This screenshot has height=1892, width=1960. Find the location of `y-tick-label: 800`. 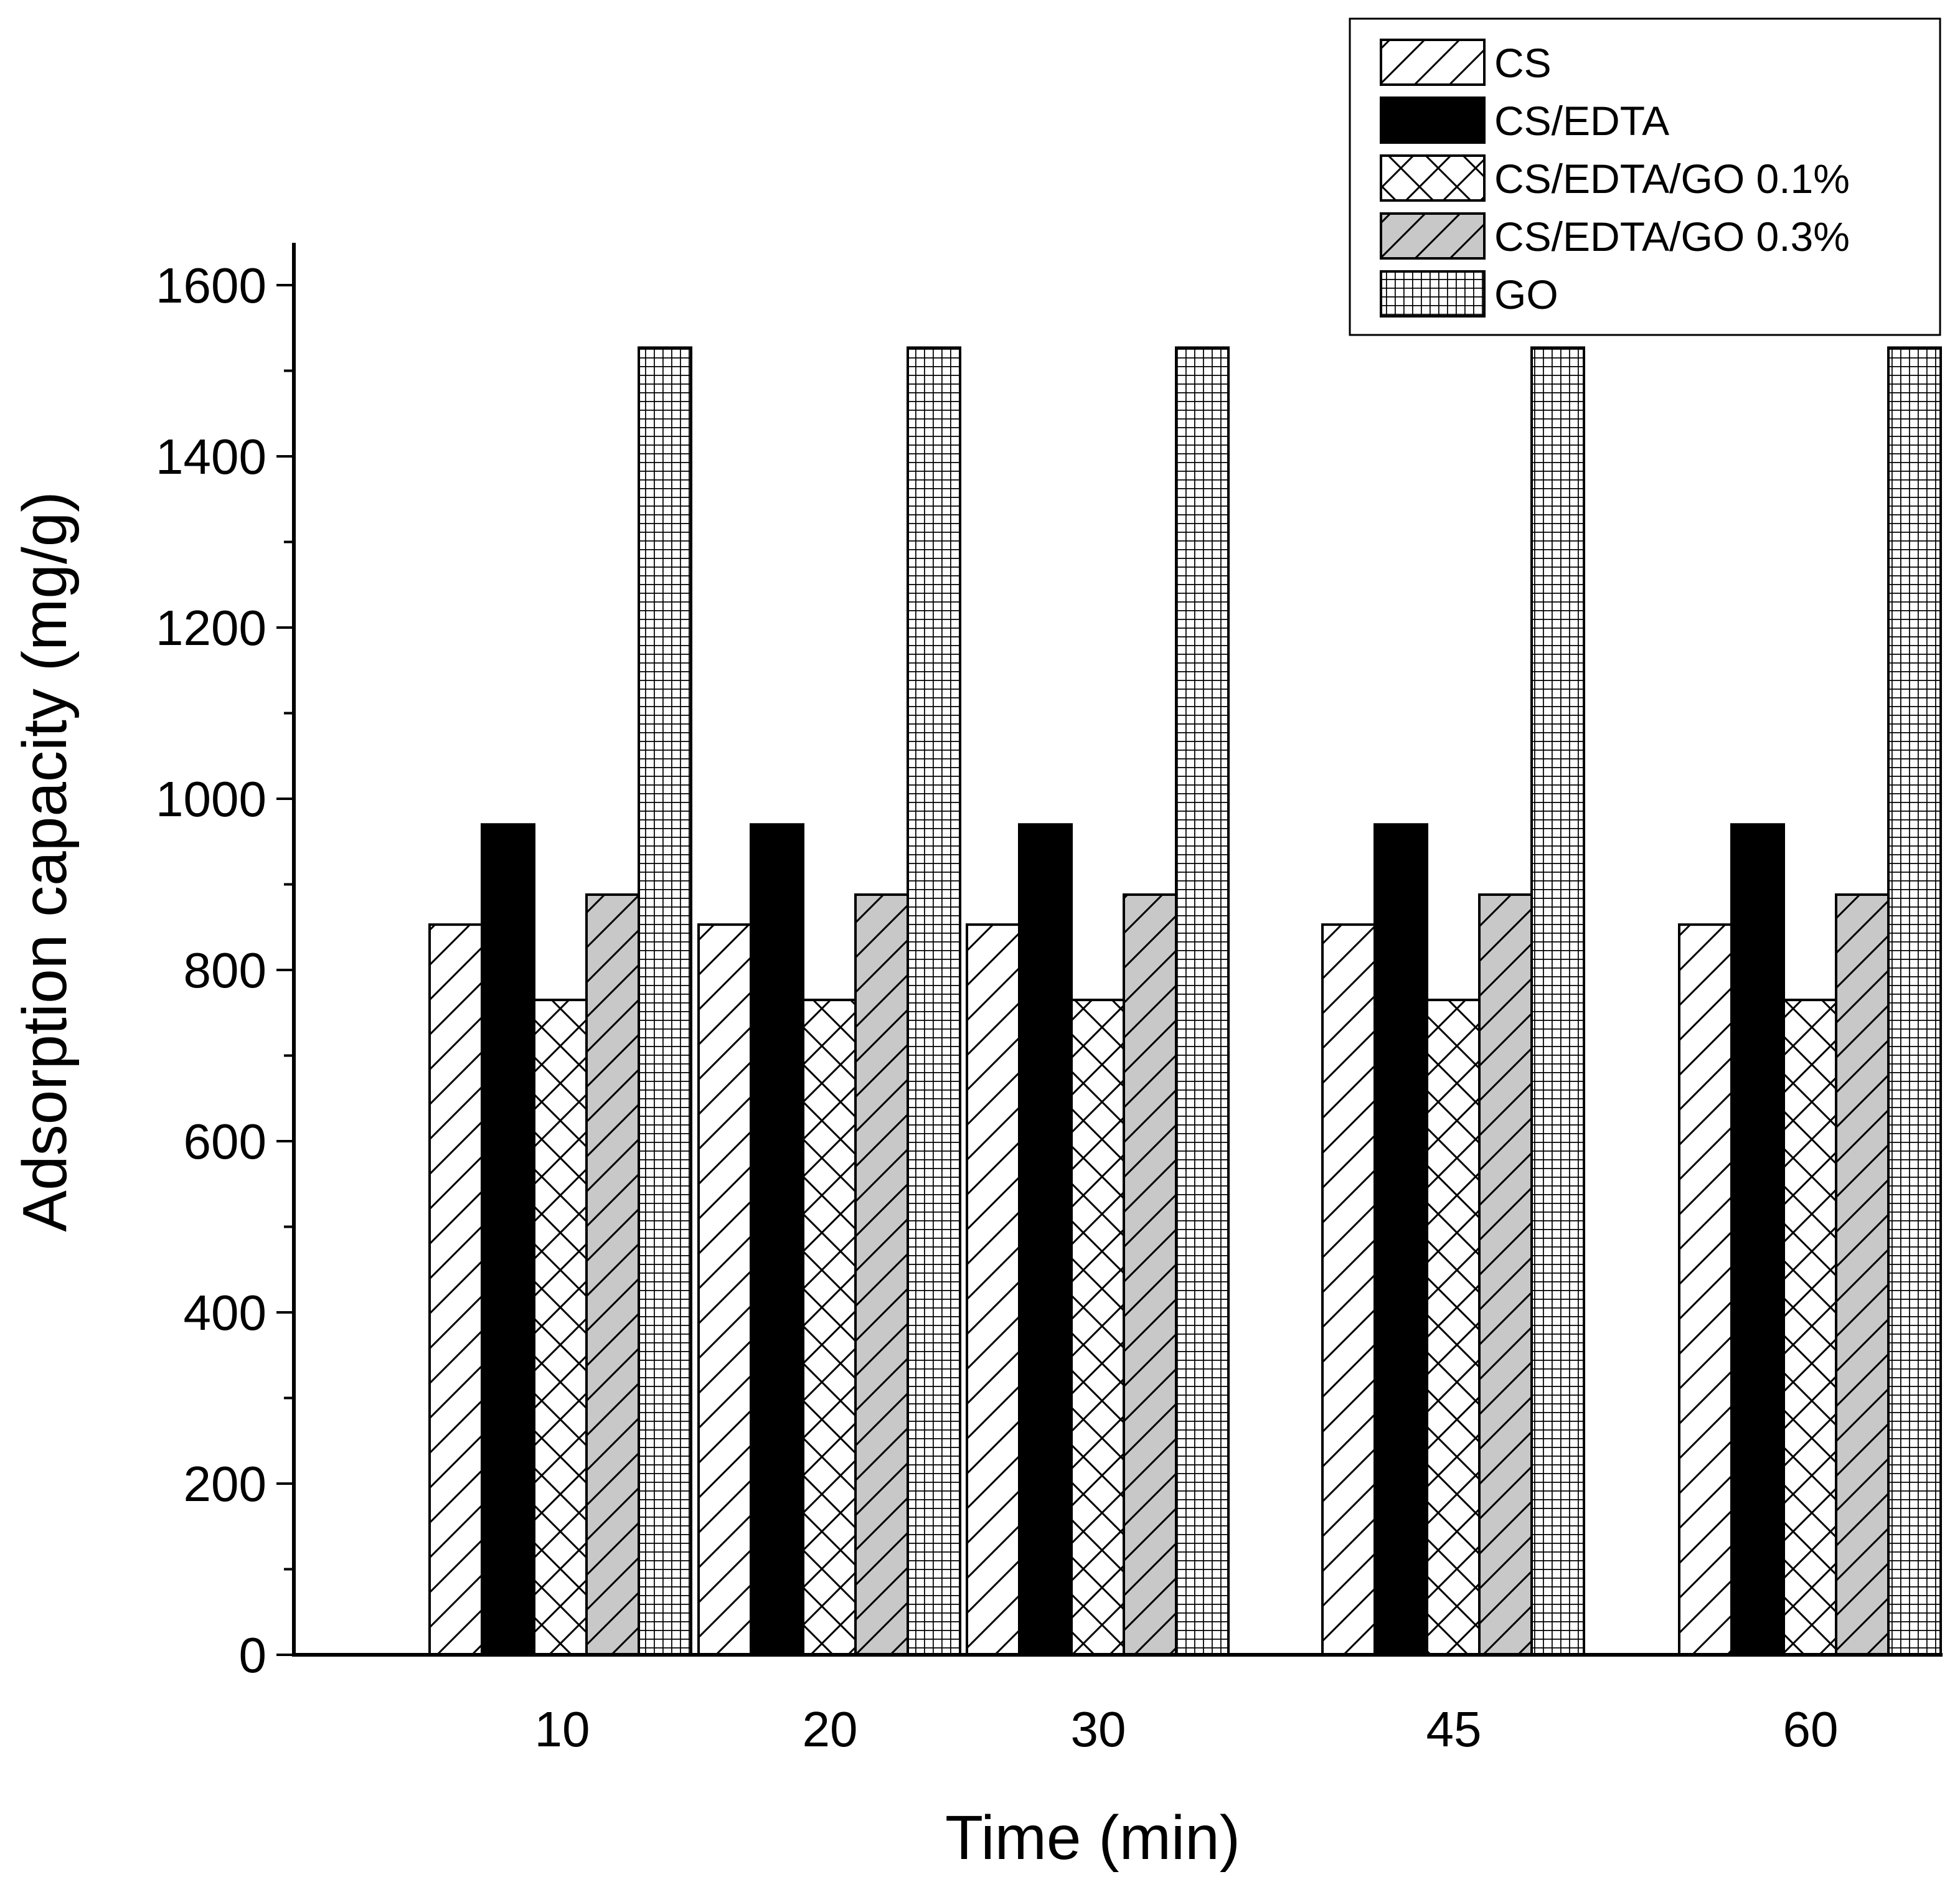

y-tick-label: 800 is located at coordinates (225, 971).